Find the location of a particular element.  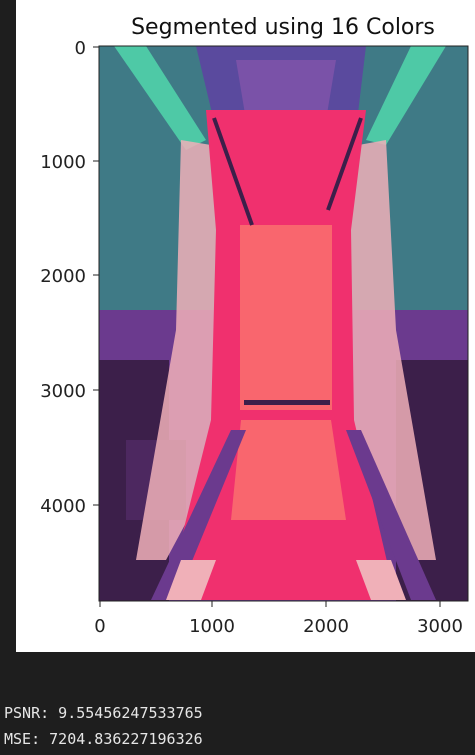

y-tick-label: 3000 is located at coordinates (63, 391).